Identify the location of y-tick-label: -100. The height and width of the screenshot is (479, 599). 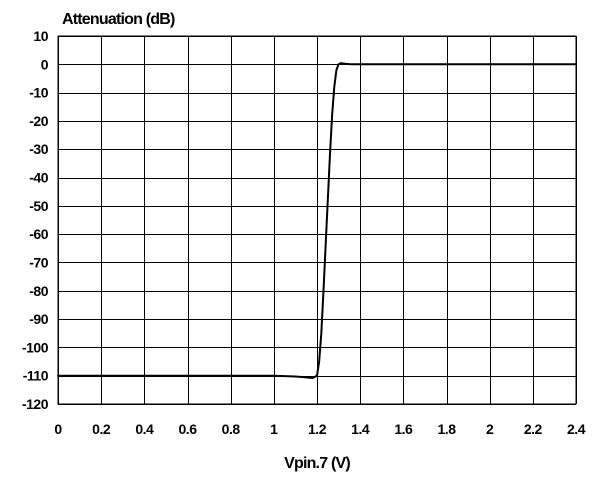
(35, 347).